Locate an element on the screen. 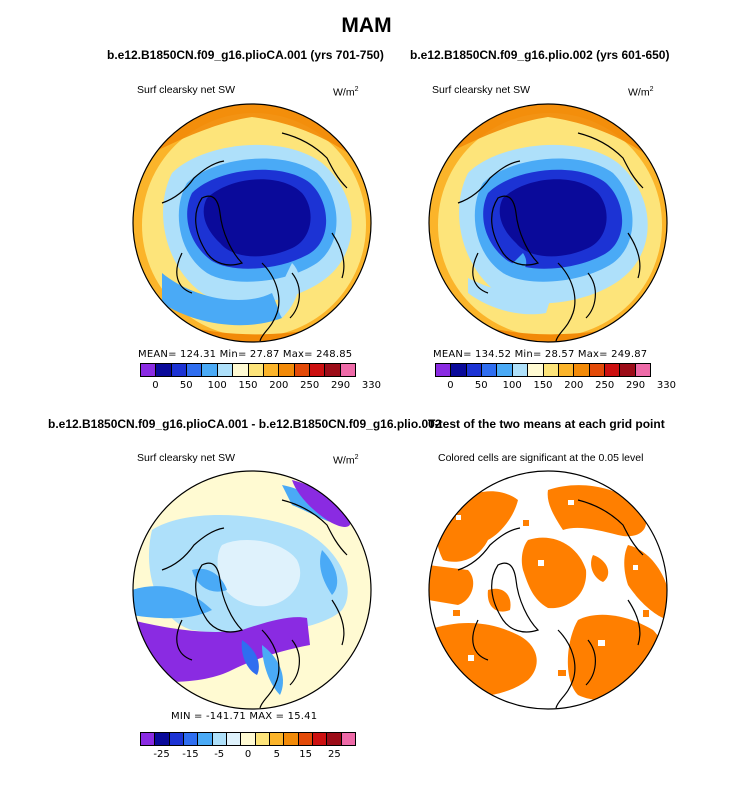  panel2-coastlines is located at coordinates (550, 237).